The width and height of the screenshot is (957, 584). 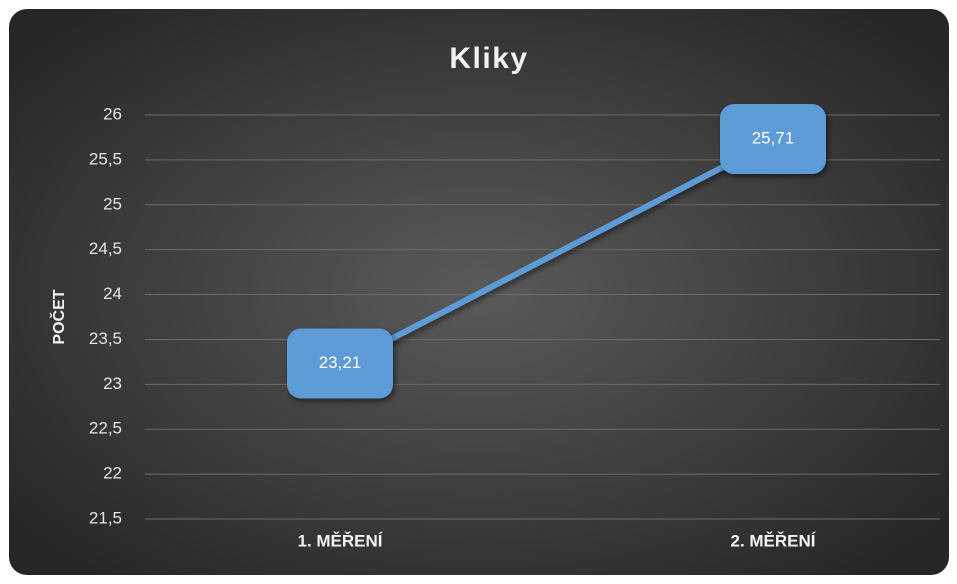 What do you see at coordinates (488, 58) in the screenshot?
I see `chart-title: Kliky` at bounding box center [488, 58].